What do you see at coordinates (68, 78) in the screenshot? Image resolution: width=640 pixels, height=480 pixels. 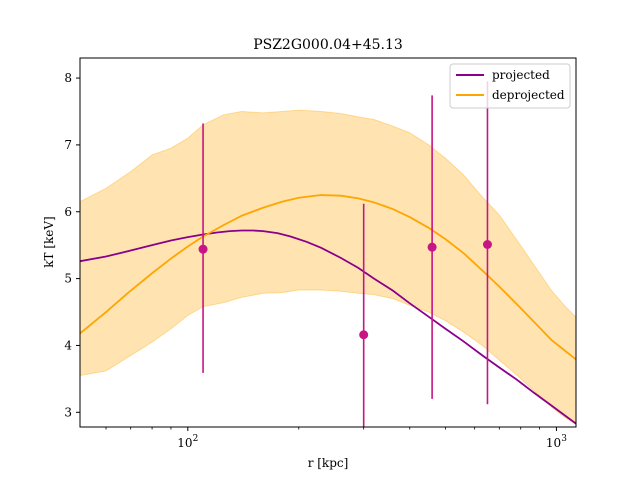 I see `y-tick-label: 8` at bounding box center [68, 78].